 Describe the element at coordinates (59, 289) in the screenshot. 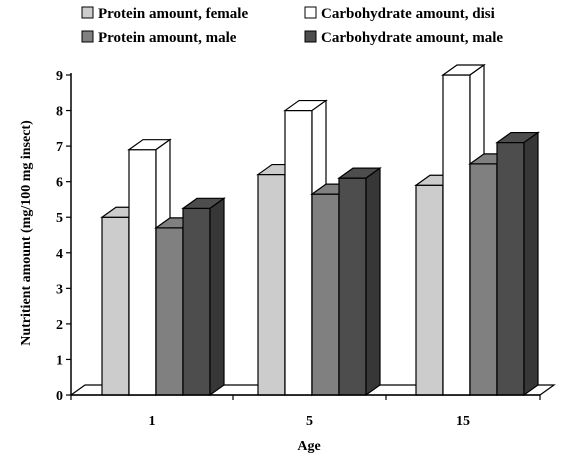

I see `y-tick-label: 3` at that location.